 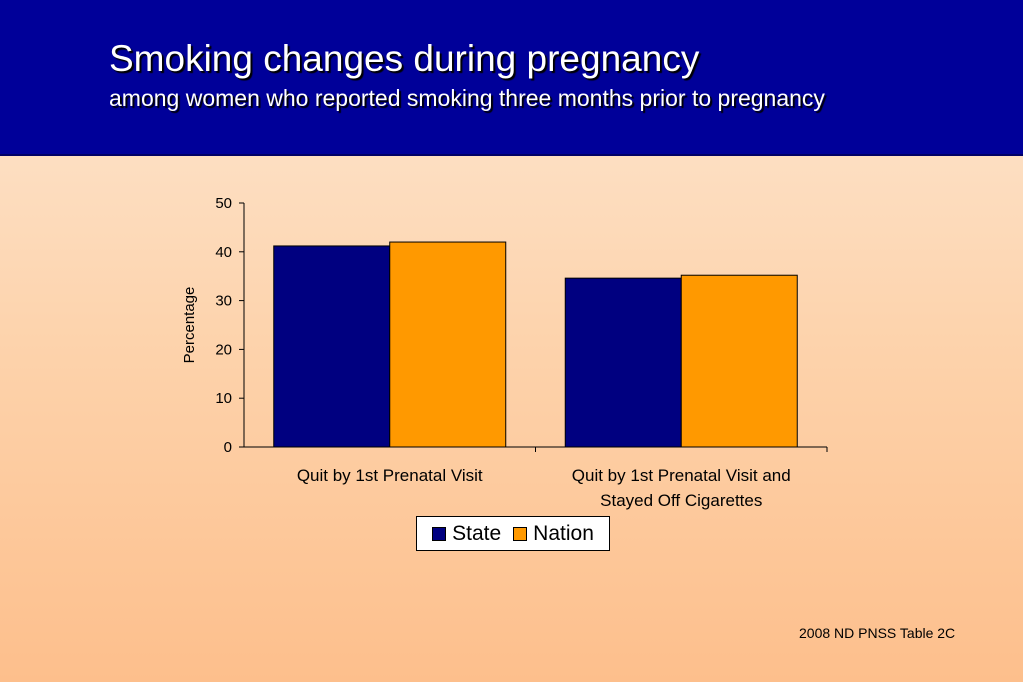 I want to click on y-tick-label: 50, so click(x=223, y=203).